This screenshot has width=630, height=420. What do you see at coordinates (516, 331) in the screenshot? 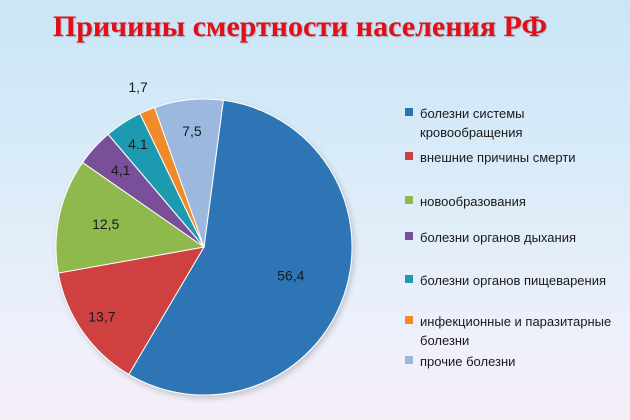
I see `legend-label: инфекционные и паразитарные болезни` at bounding box center [516, 331].